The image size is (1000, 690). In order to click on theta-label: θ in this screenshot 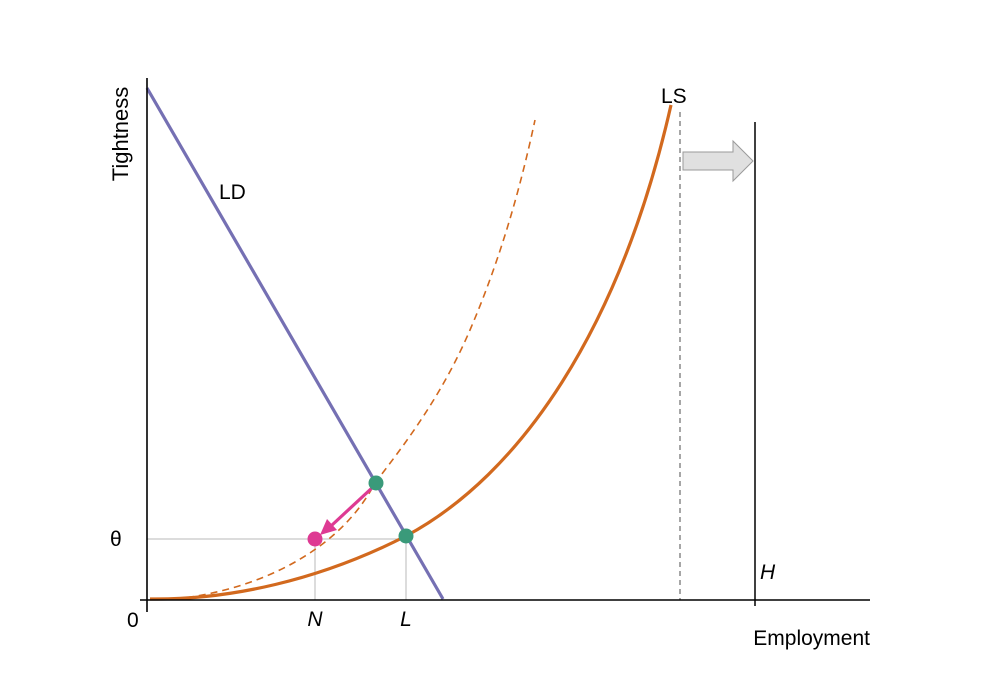, I will do `click(116, 539)`.